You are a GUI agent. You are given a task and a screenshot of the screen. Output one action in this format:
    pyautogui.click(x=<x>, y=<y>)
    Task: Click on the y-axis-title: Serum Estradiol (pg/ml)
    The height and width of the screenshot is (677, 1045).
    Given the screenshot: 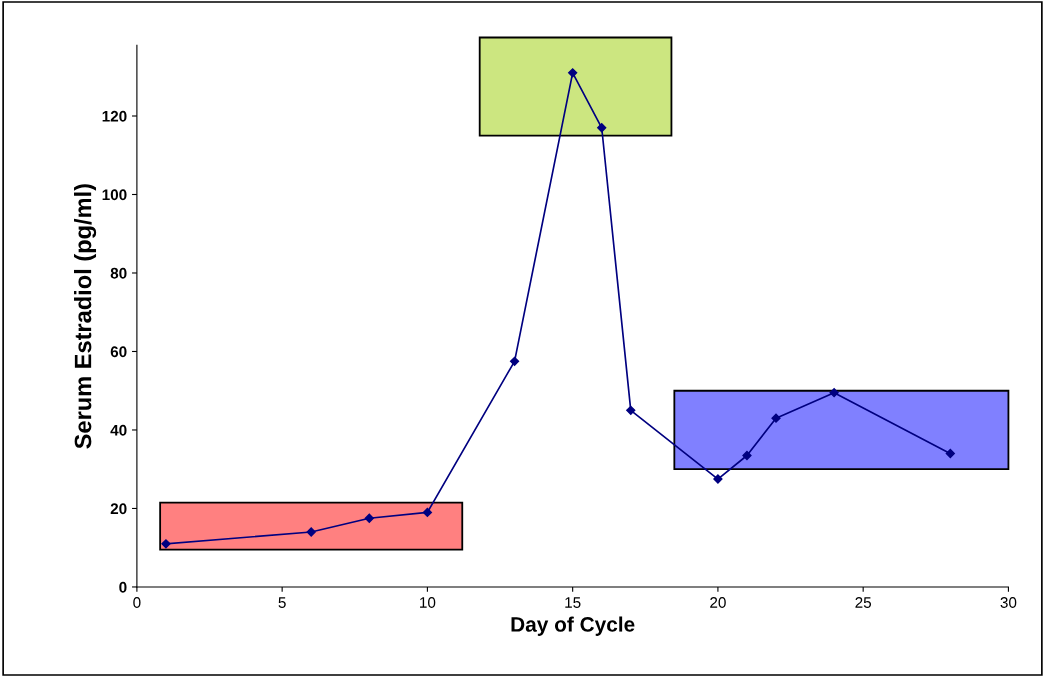 What is the action you would take?
    pyautogui.click(x=85, y=316)
    